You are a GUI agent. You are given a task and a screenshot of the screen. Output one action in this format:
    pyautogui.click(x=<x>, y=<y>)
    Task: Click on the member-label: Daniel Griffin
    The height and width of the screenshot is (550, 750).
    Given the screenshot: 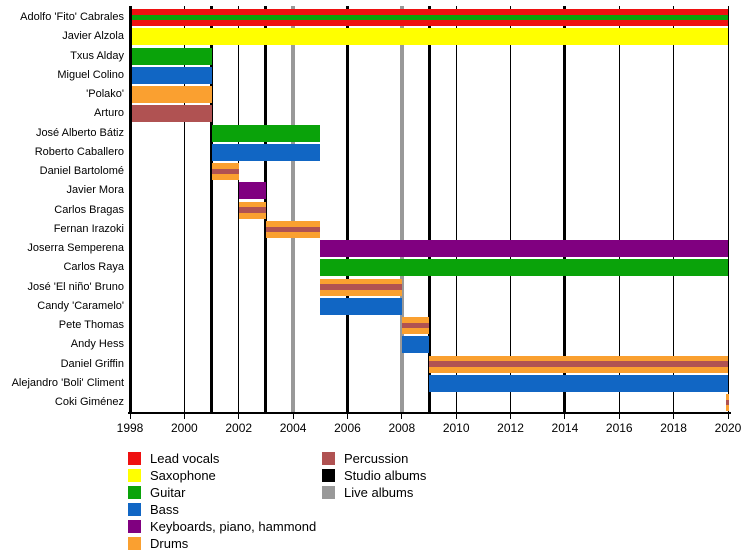 What is the action you would take?
    pyautogui.click(x=92, y=363)
    